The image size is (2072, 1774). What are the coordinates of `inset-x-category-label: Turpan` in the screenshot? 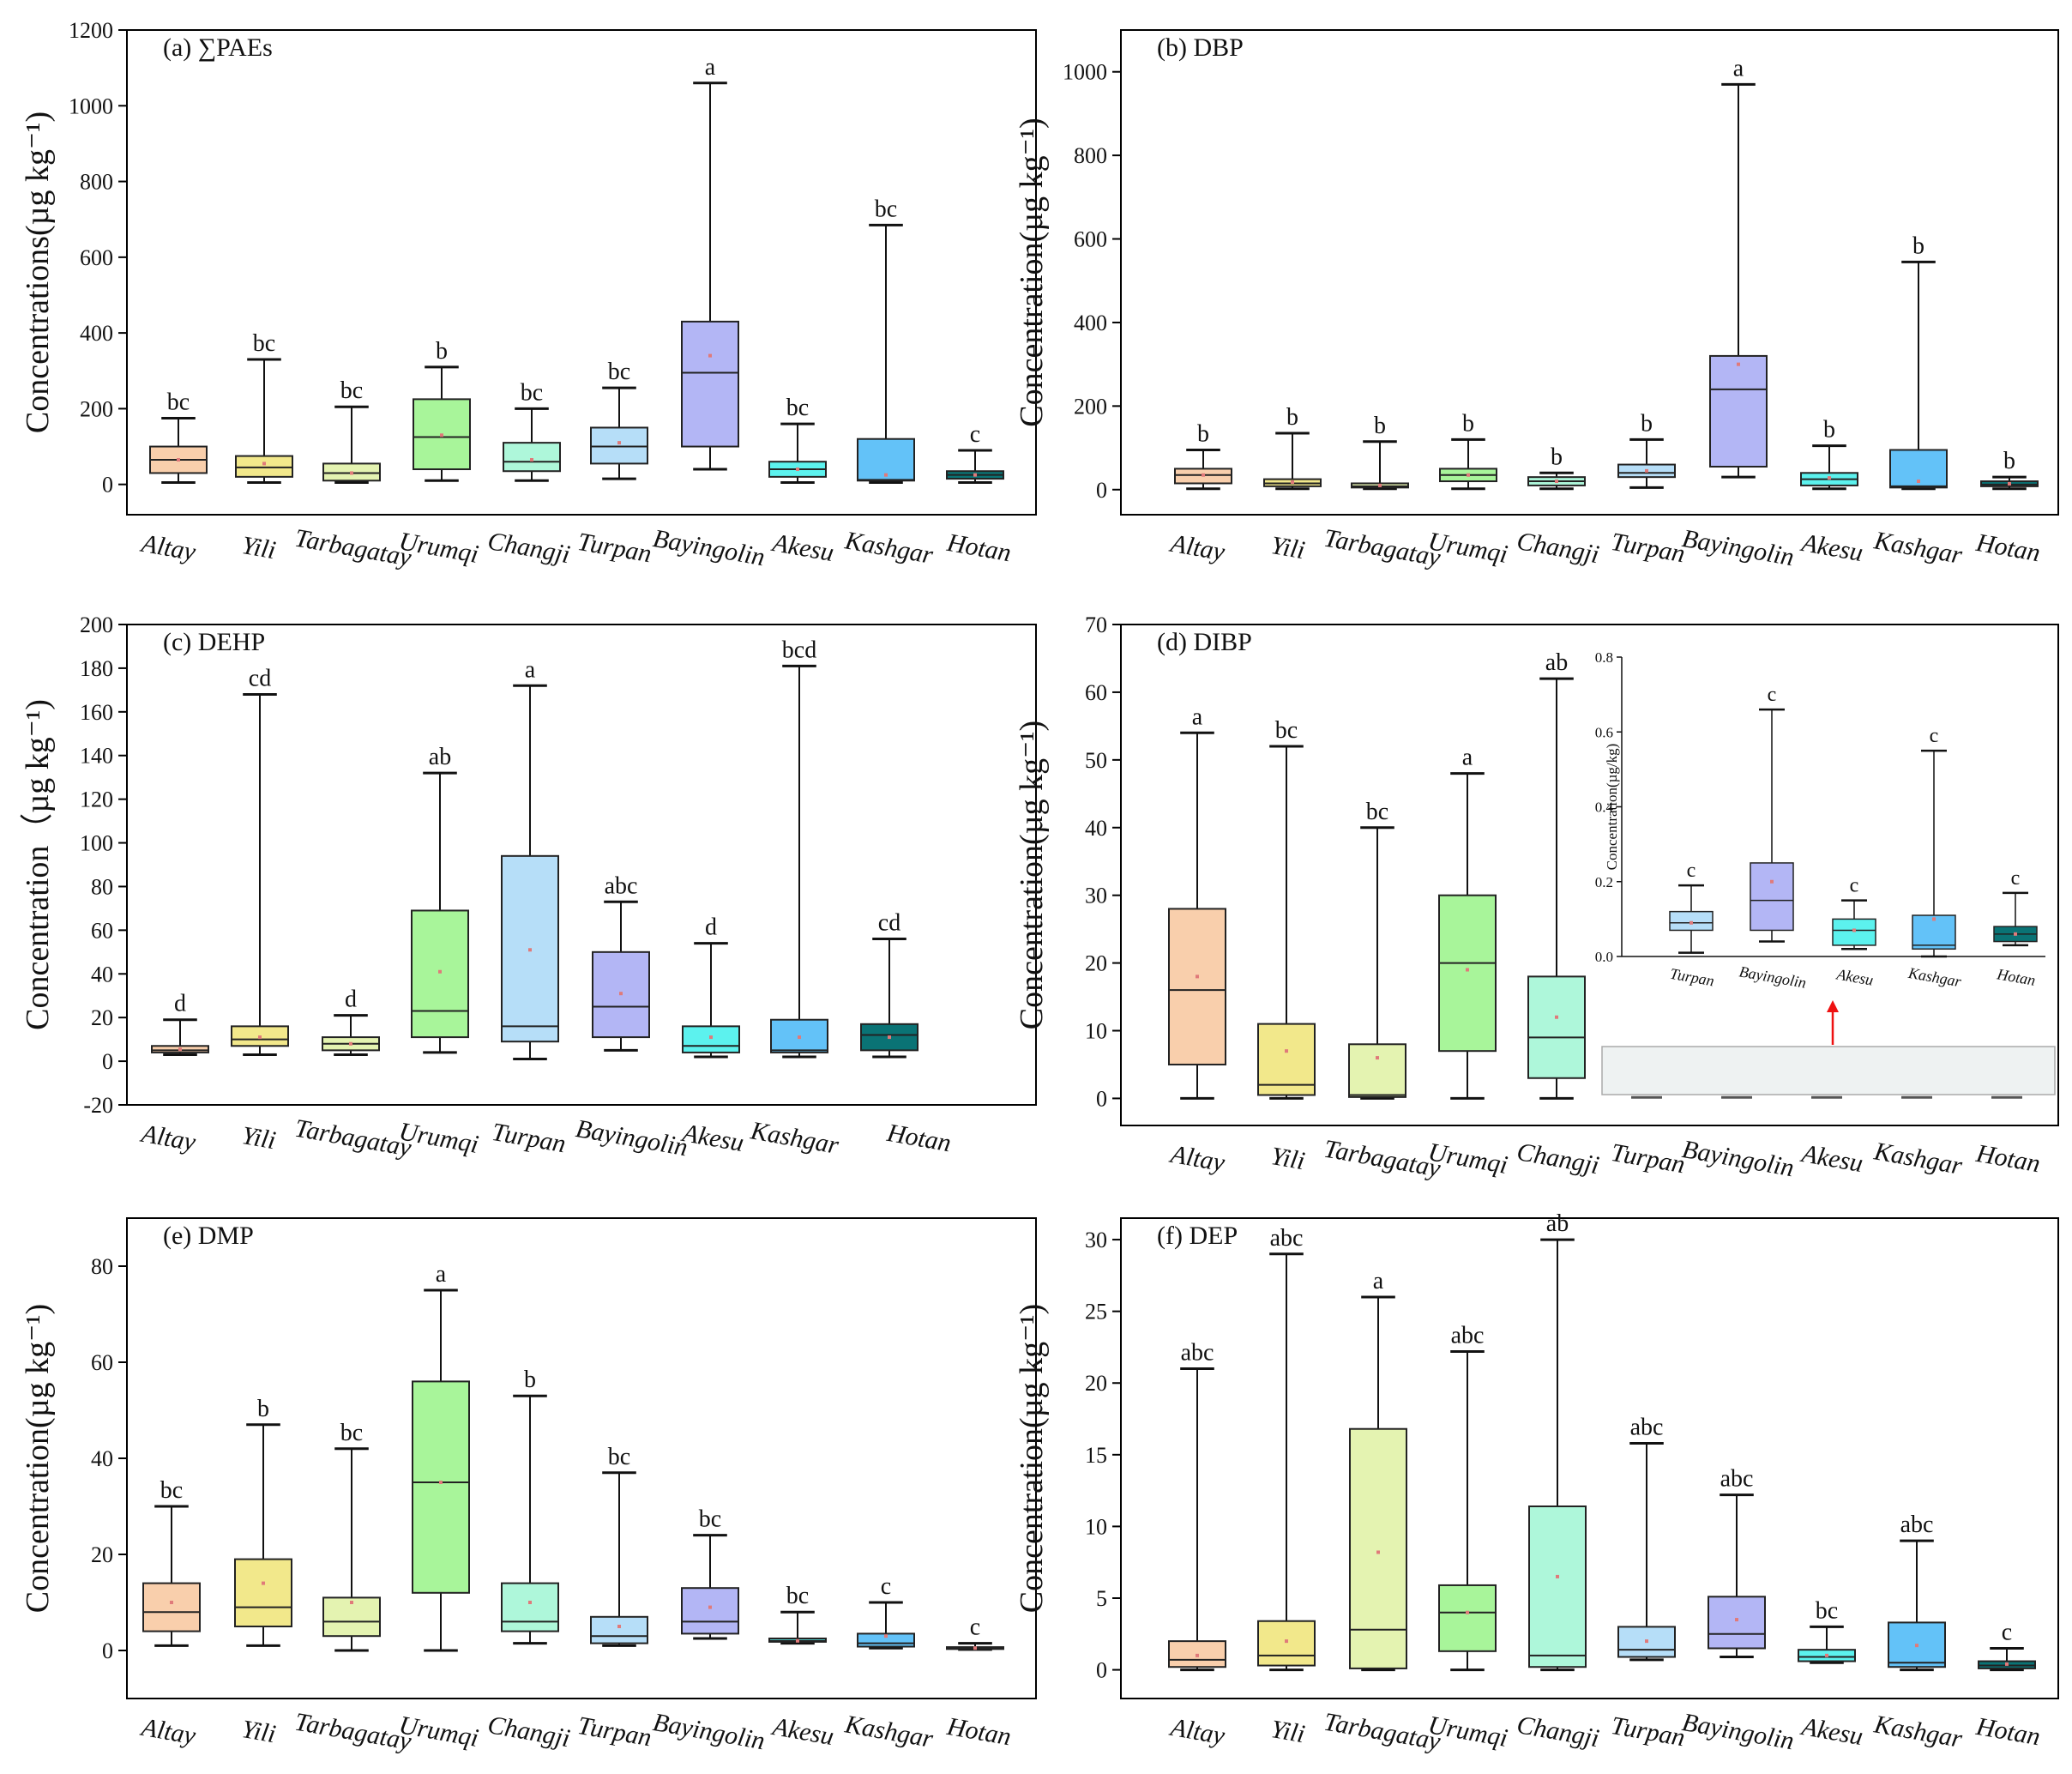 It's located at (1692, 978).